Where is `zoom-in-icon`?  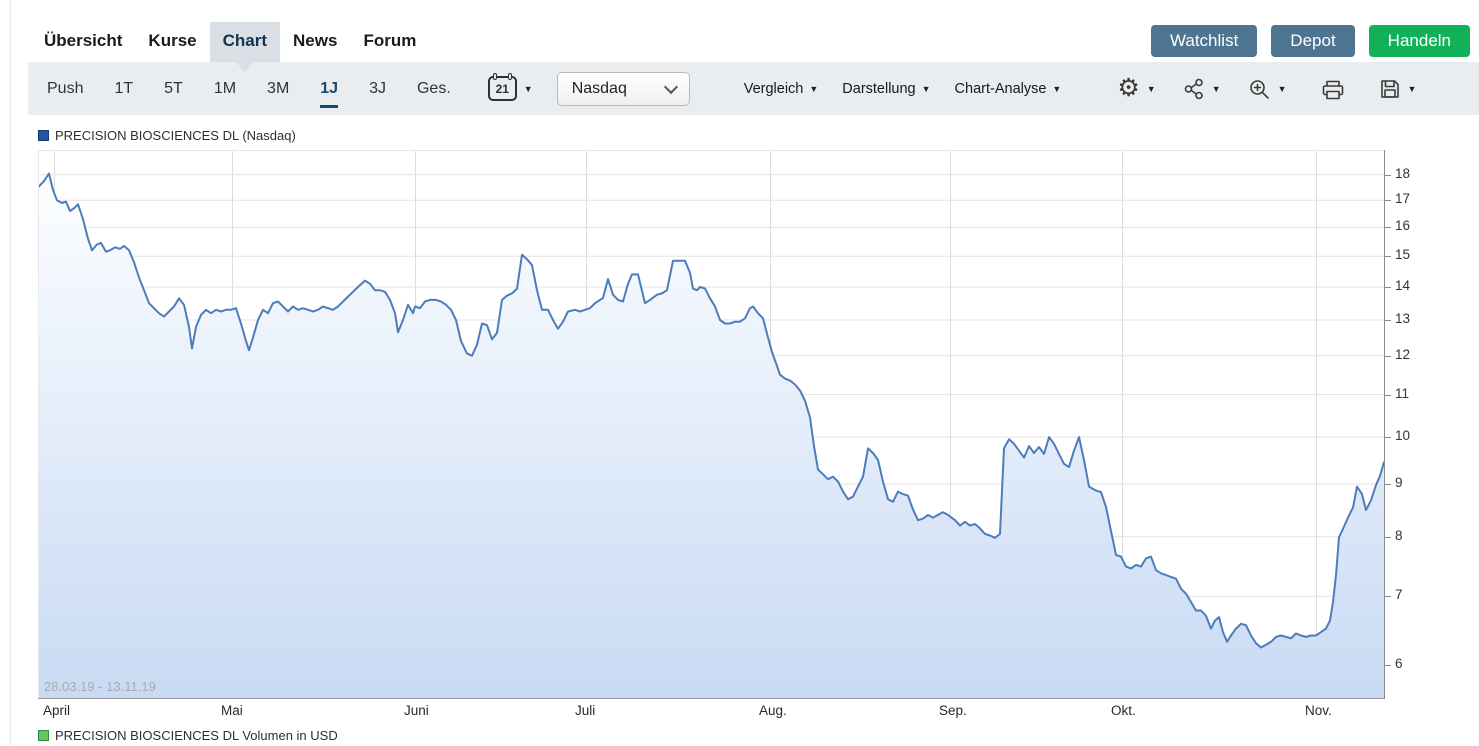
zoom-in-icon is located at coordinates (1259, 89).